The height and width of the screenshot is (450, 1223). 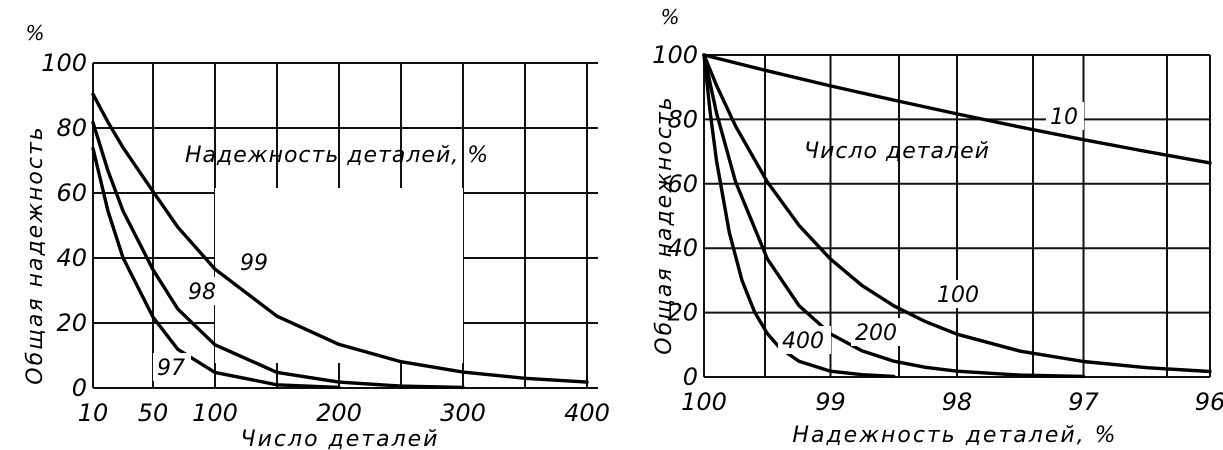 I want to click on series-label-100: 100, so click(x=958, y=295).